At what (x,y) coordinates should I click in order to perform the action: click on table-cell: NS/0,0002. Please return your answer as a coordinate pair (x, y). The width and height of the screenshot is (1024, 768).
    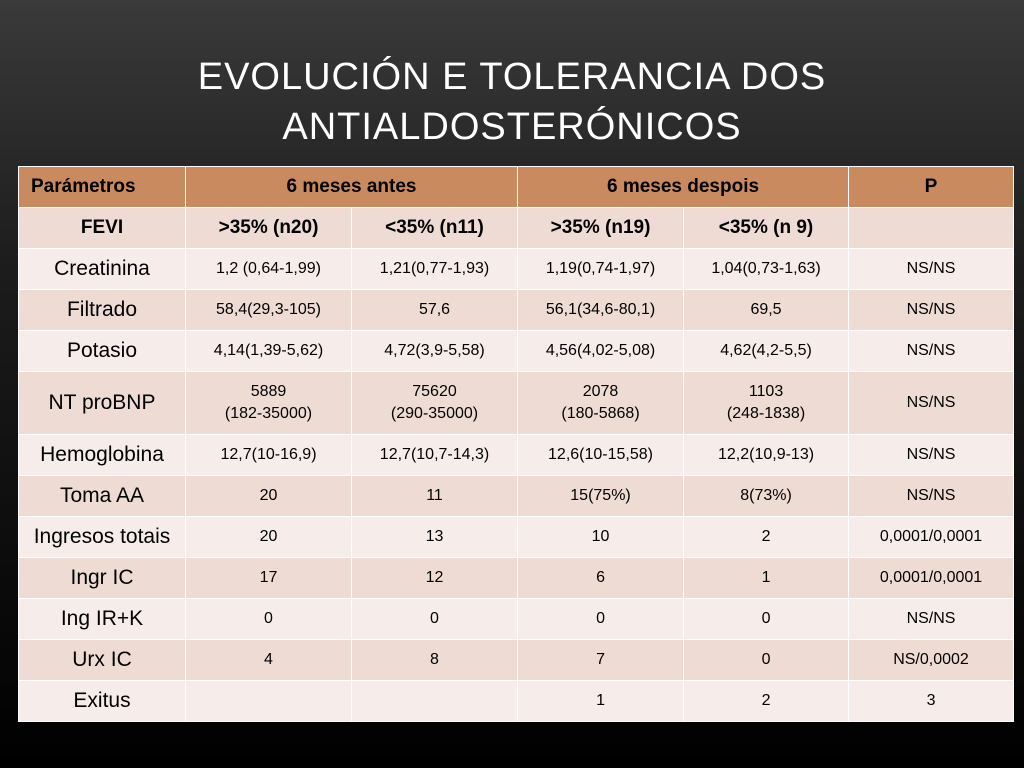
    Looking at the image, I should click on (931, 660).